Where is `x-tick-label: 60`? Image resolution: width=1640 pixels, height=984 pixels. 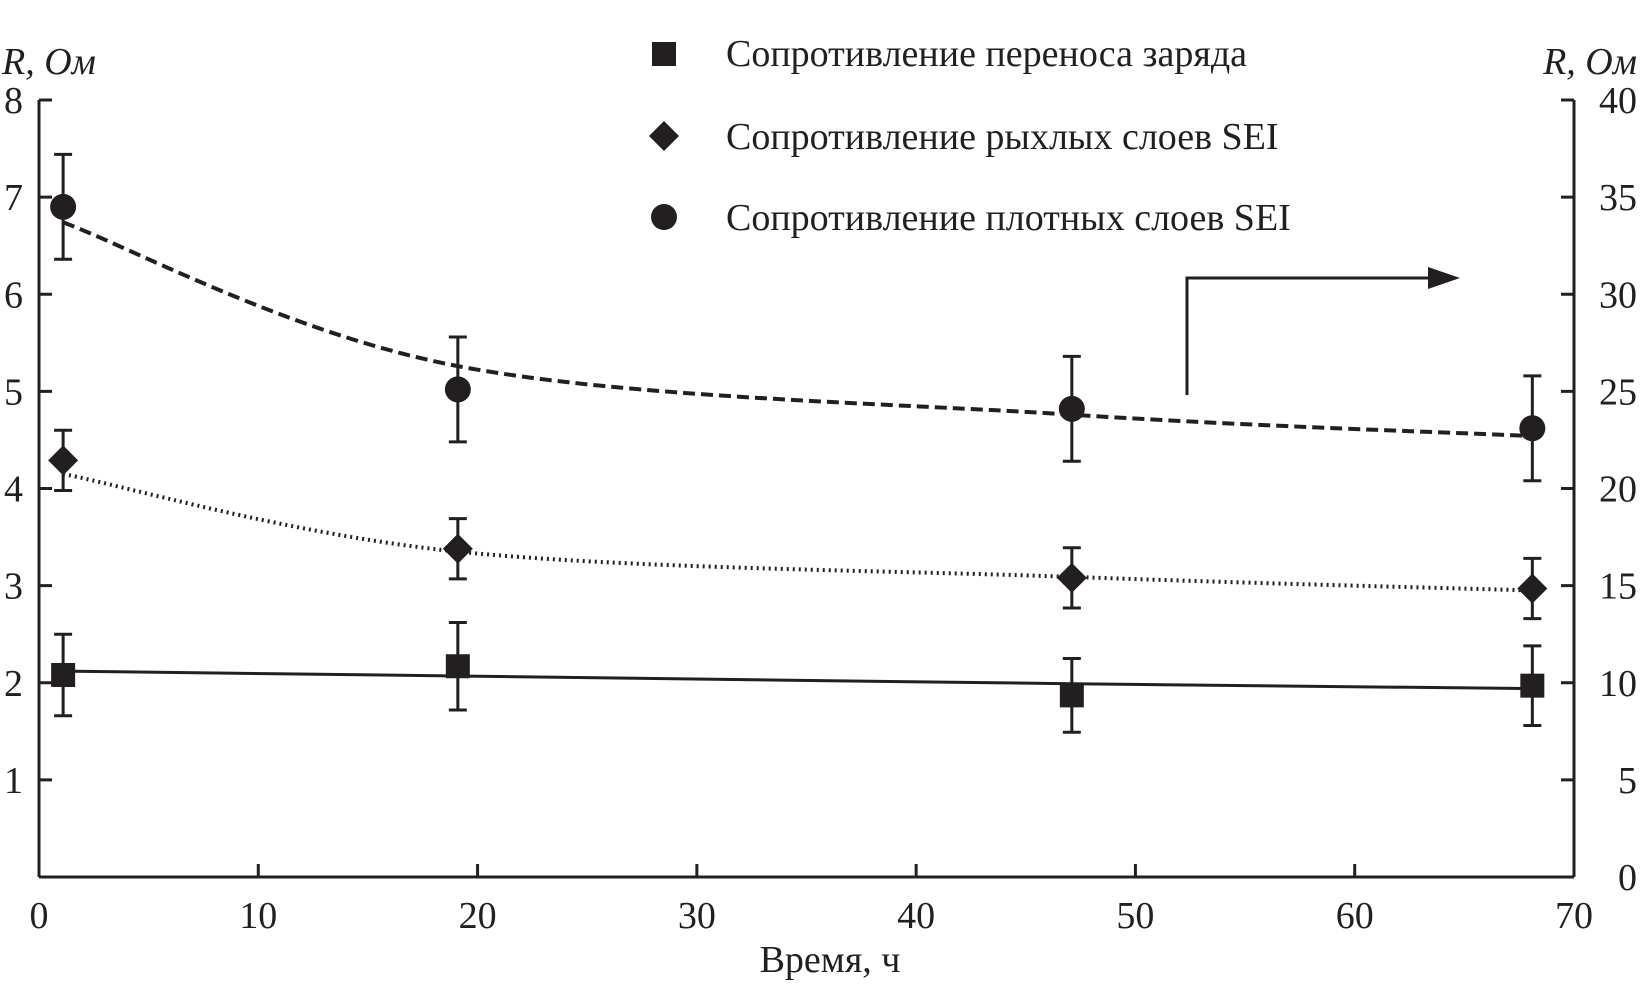 x-tick-label: 60 is located at coordinates (1355, 916).